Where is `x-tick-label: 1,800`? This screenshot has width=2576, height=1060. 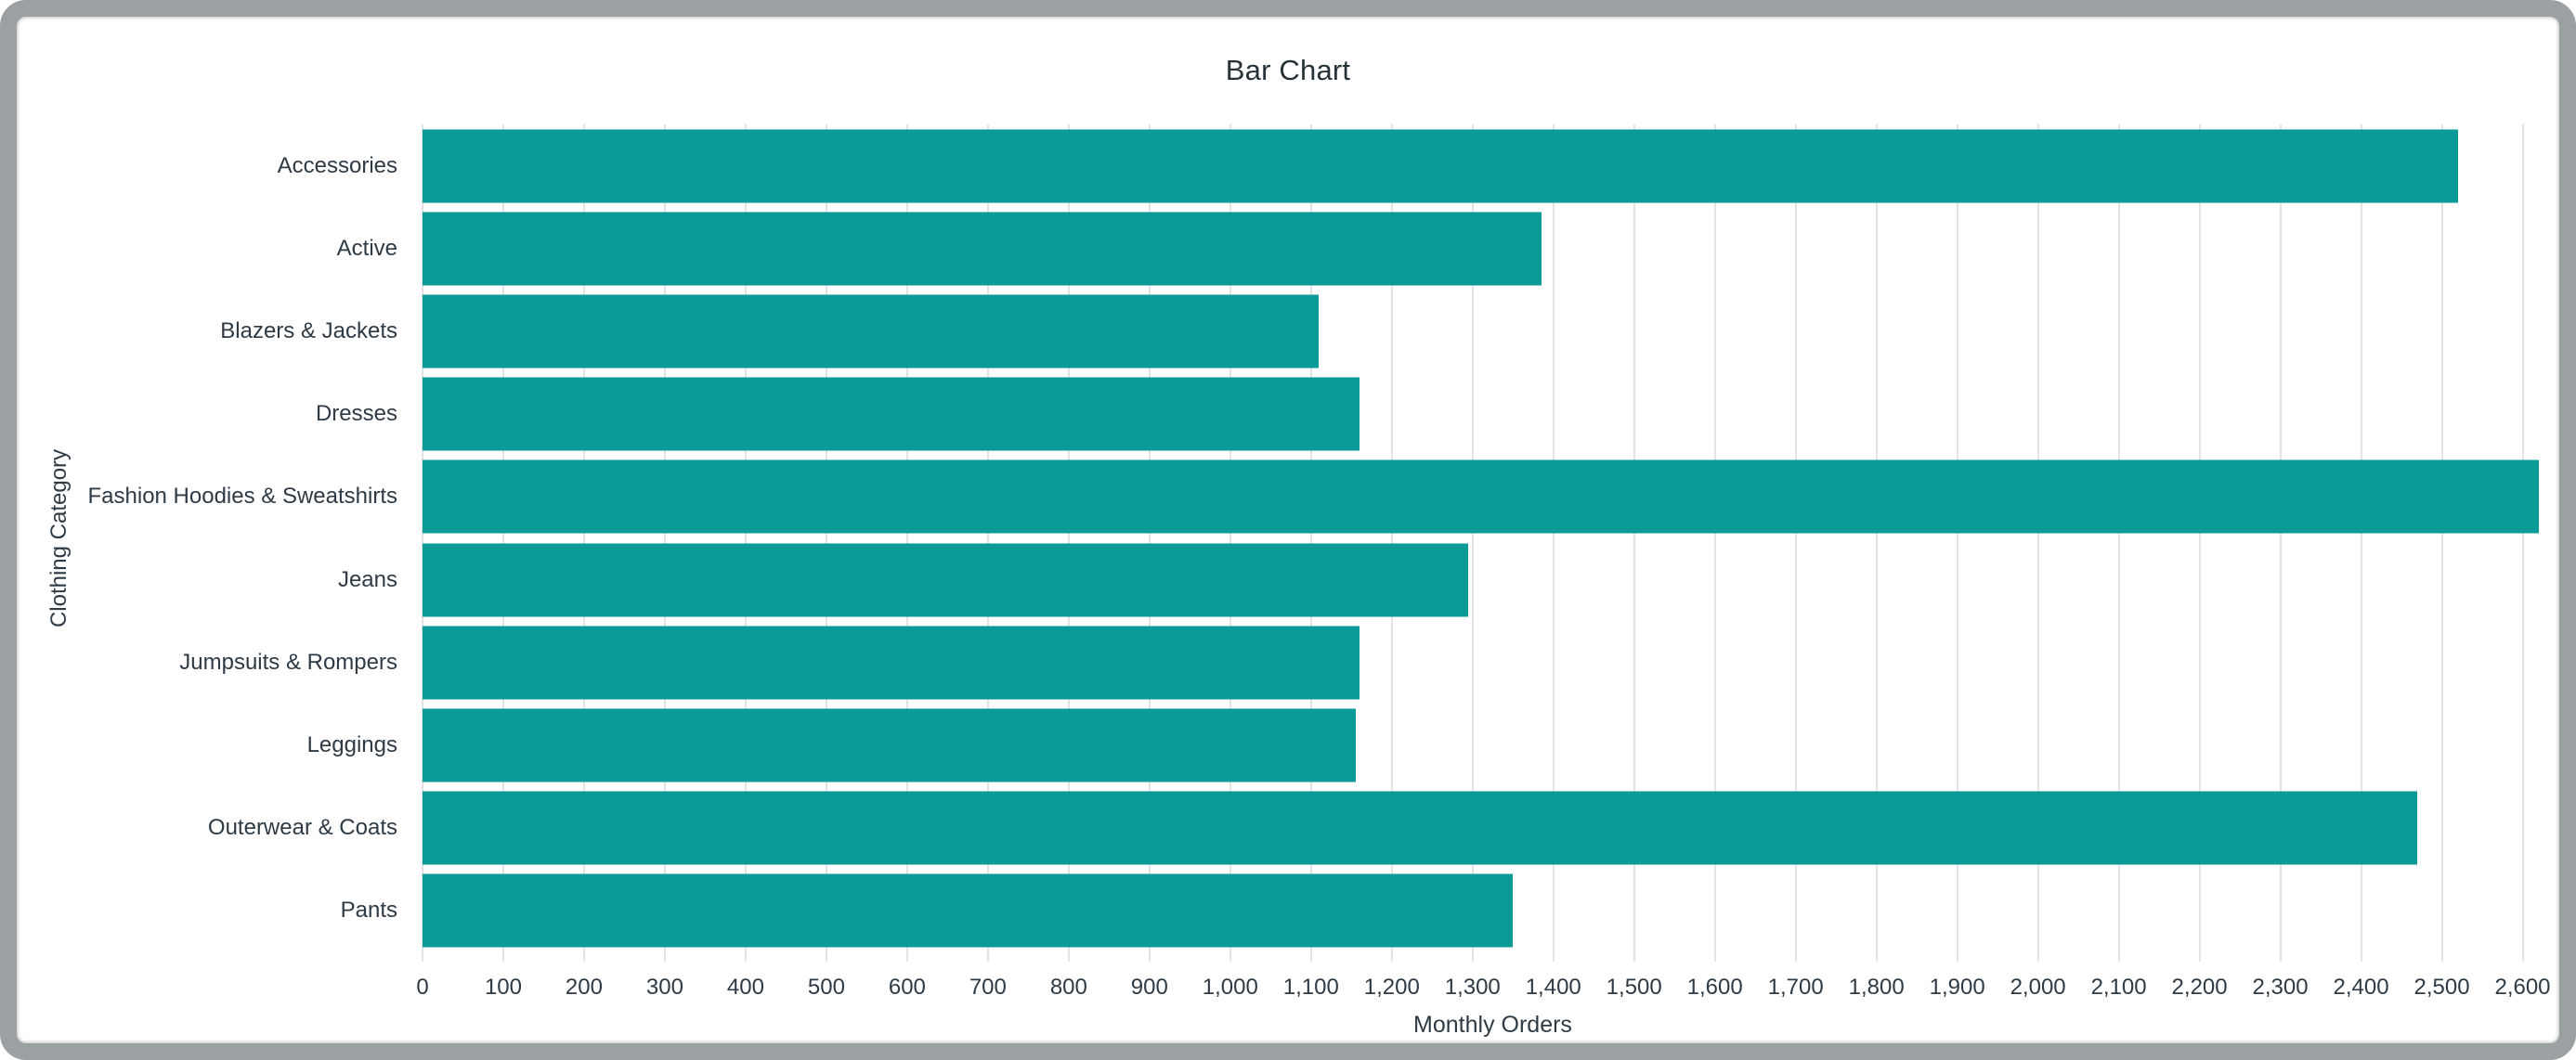 x-tick-label: 1,800 is located at coordinates (1877, 987).